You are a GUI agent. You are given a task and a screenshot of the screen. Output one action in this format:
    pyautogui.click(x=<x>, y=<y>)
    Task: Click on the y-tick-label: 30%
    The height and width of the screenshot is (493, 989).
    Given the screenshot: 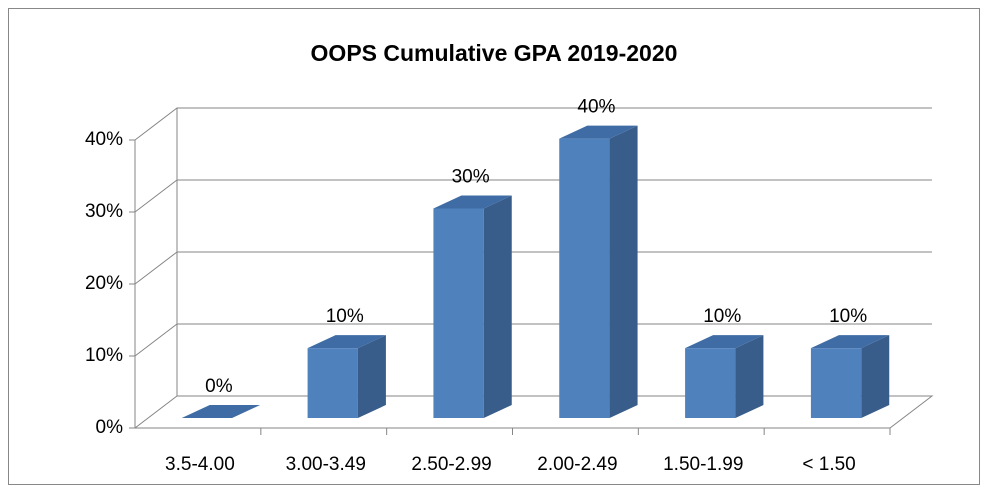 What is the action you would take?
    pyautogui.click(x=104, y=211)
    